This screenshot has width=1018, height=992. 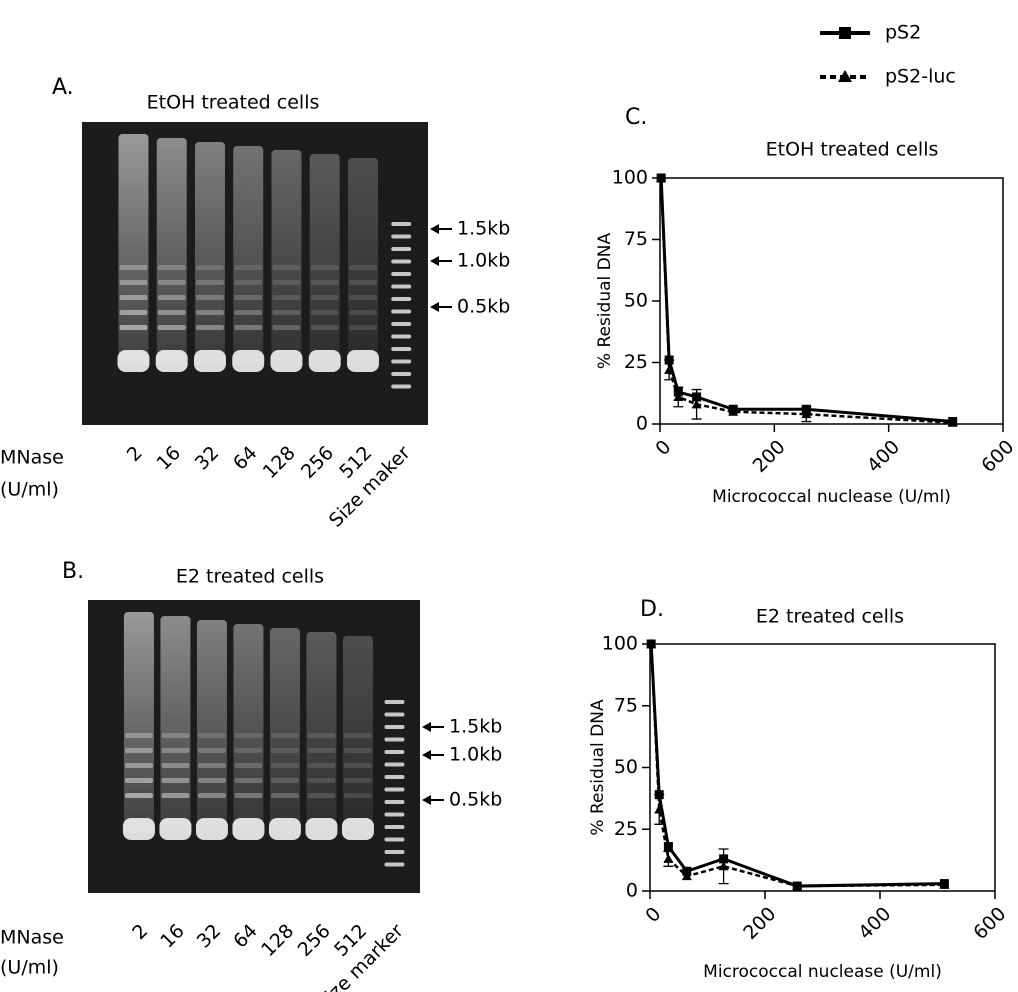 What do you see at coordinates (831, 497) in the screenshot?
I see `x-axis-label: Micrococcal nuclease (U/ml)` at bounding box center [831, 497].